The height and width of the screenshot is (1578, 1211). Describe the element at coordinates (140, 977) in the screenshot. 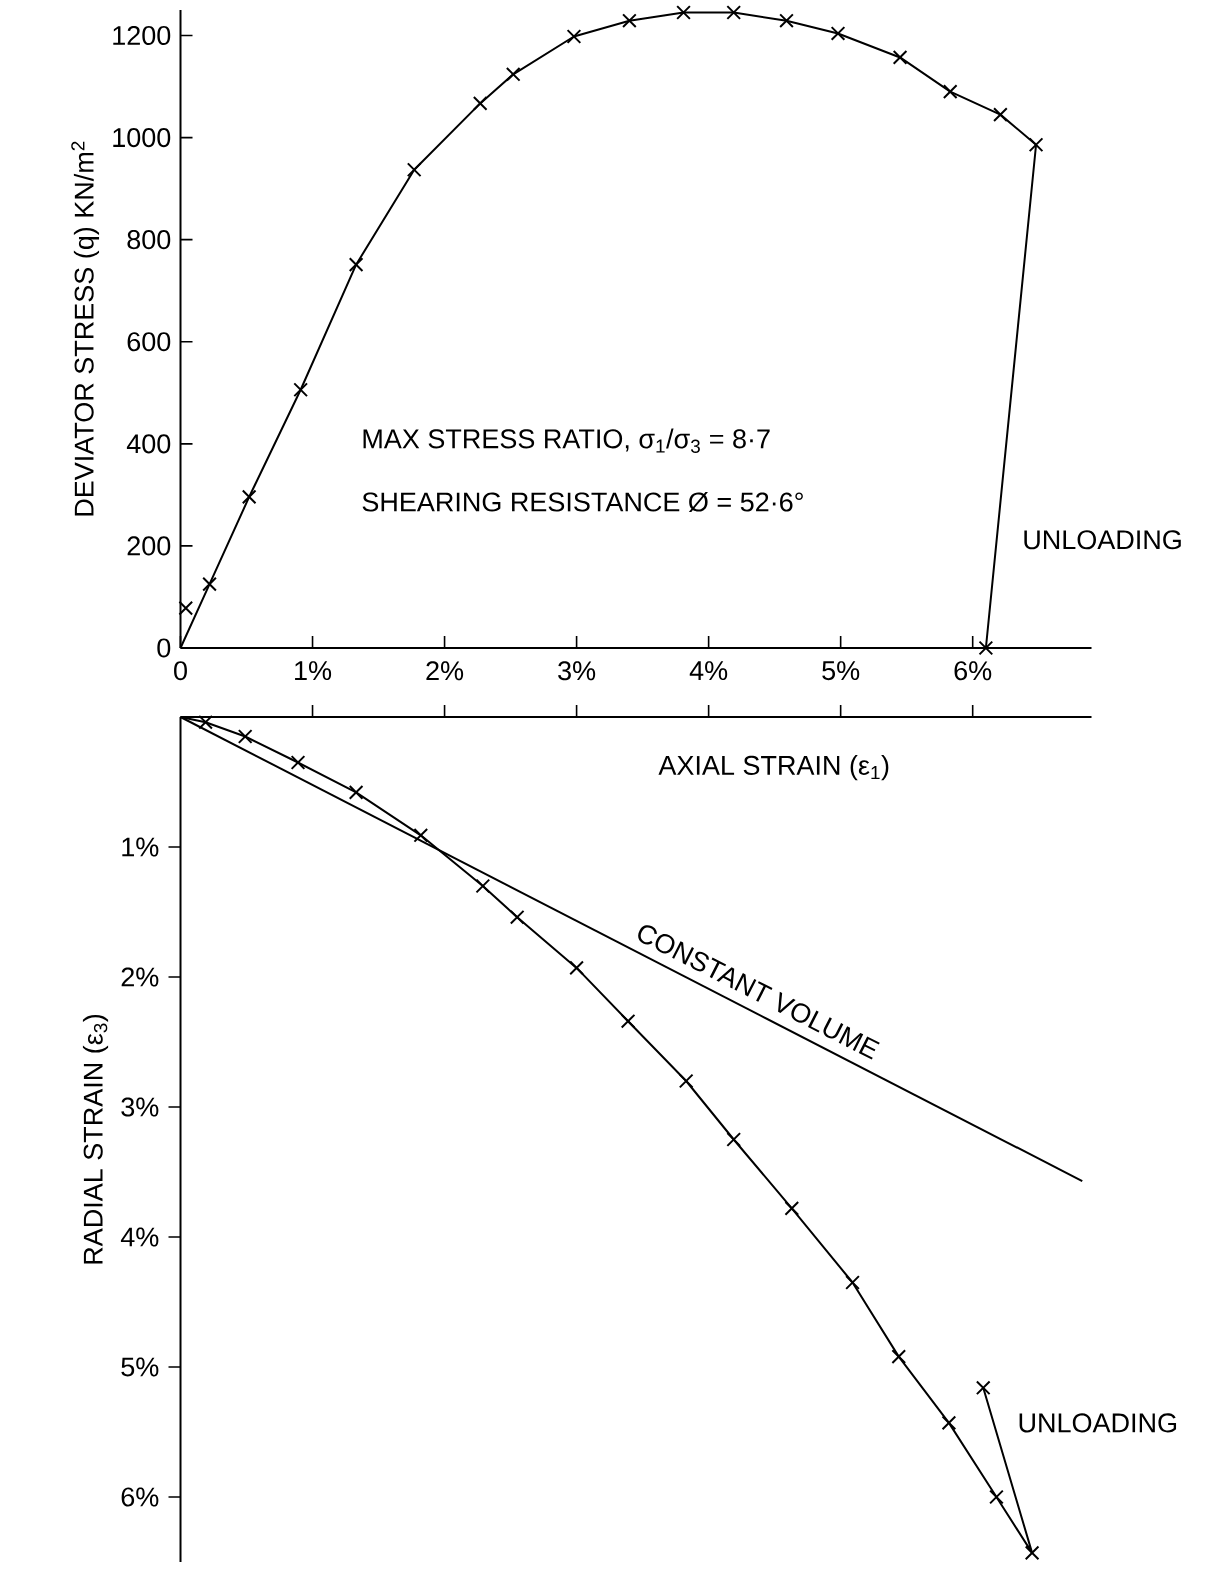

I see `y-tick-label: 2%` at that location.